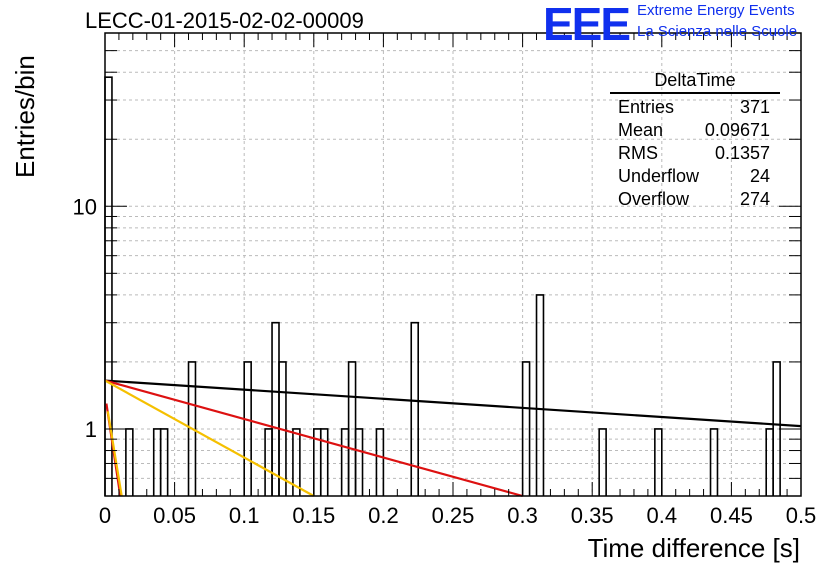 The width and height of the screenshot is (836, 572). What do you see at coordinates (244, 515) in the screenshot?
I see `x-tick-label: 0.1` at bounding box center [244, 515].